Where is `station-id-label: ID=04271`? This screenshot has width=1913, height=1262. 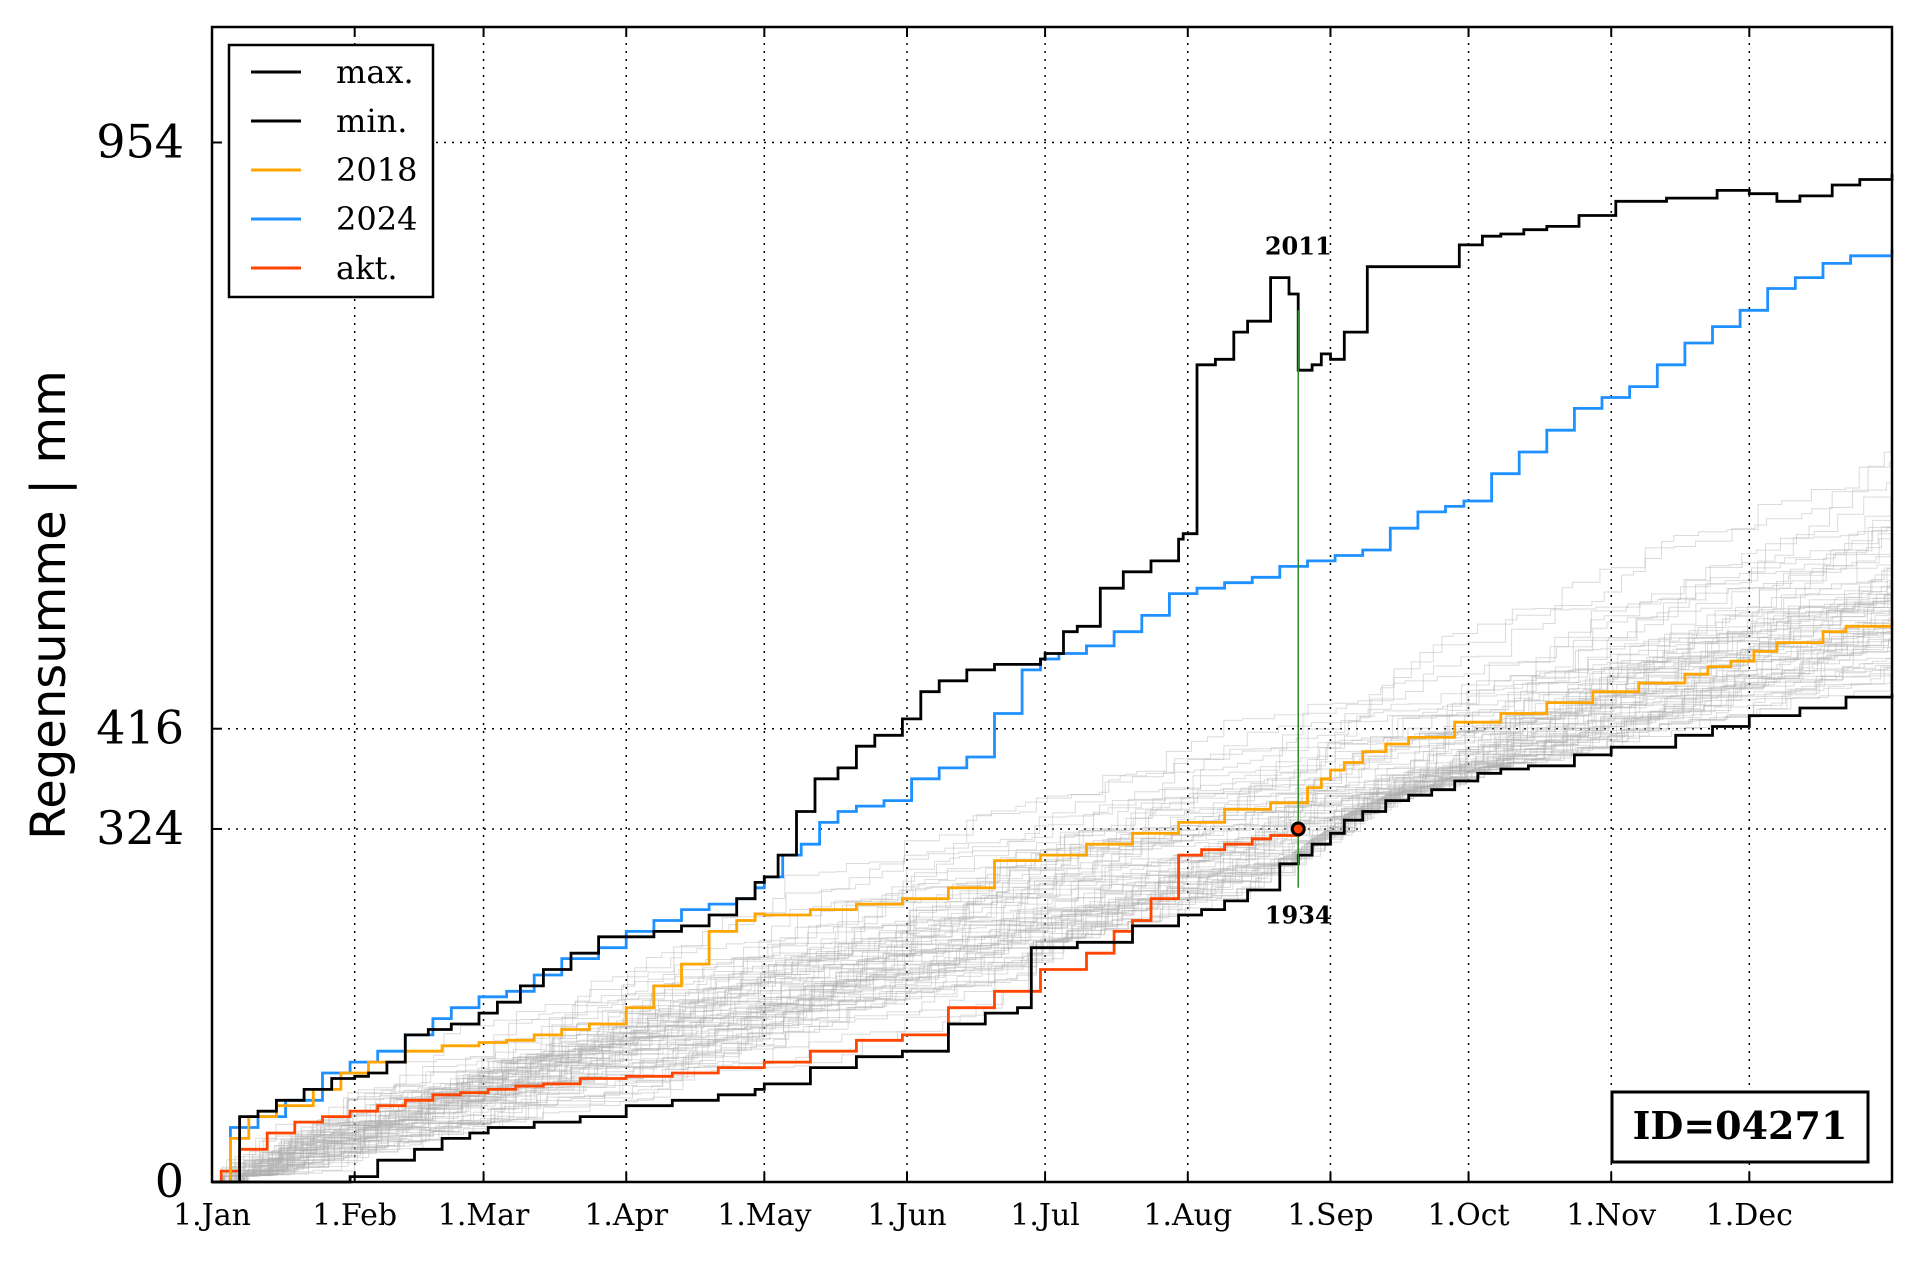 station-id-label: ID=04271 is located at coordinates (1740, 1125).